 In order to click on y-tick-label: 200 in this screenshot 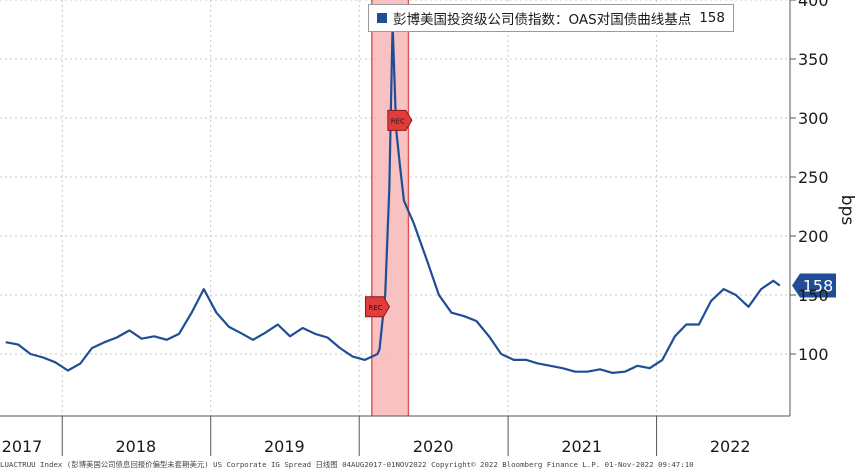, I will do `click(813, 236)`.